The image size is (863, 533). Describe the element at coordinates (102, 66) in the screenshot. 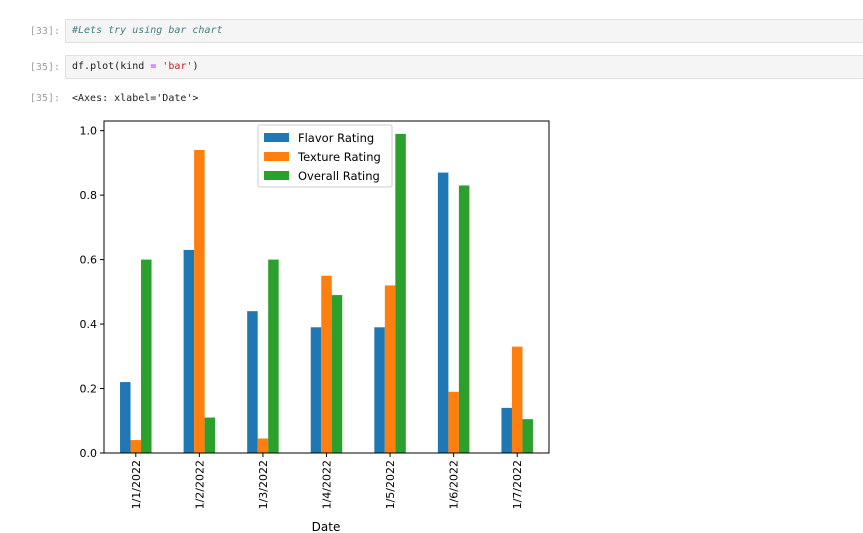

I see `code-method: plot` at that location.